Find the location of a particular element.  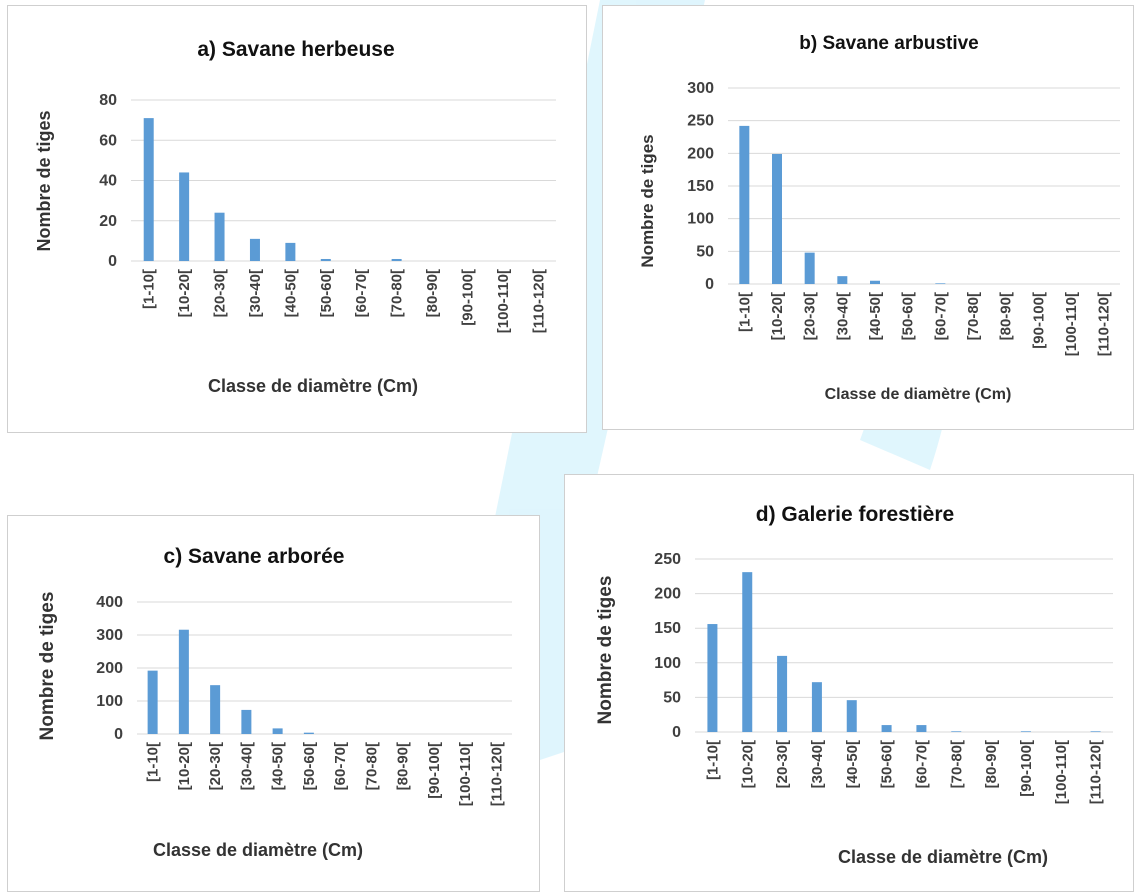

y-axis-label: Nombre de tiges is located at coordinates (44, 180).